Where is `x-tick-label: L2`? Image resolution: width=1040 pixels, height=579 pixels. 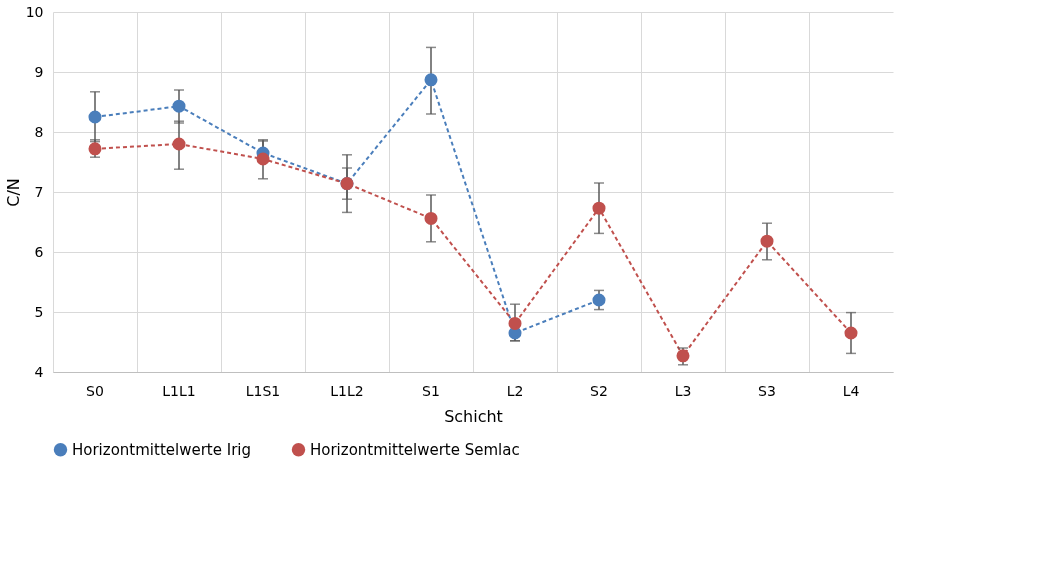 x-tick-label: L2 is located at coordinates (515, 390).